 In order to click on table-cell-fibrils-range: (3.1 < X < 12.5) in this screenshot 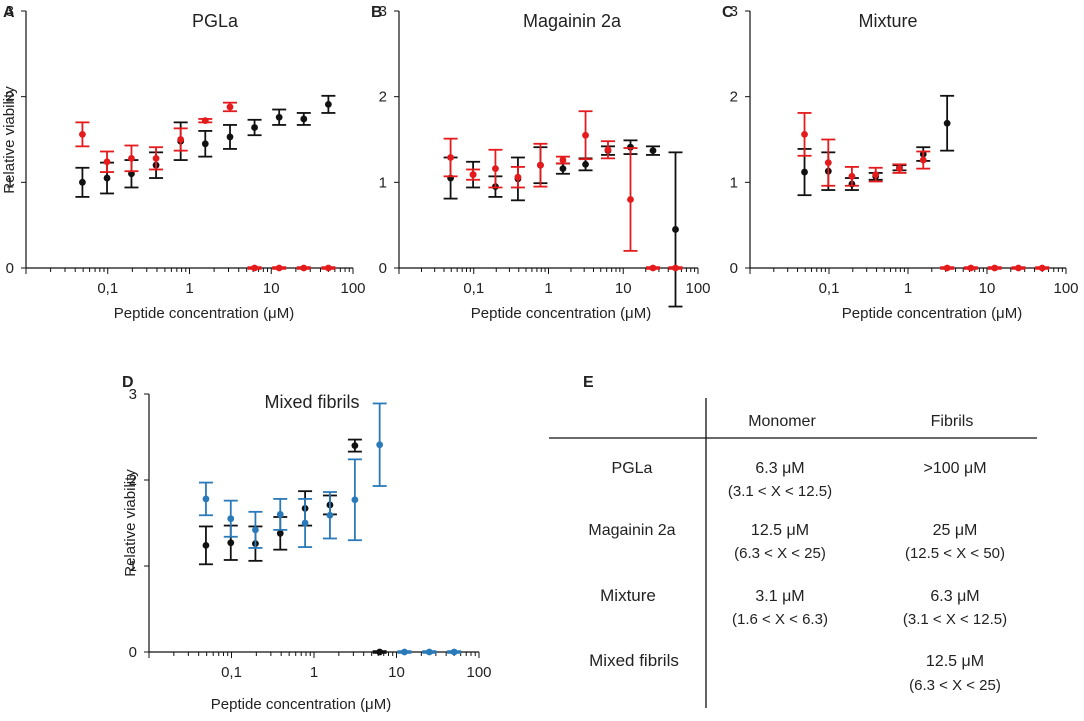, I will do `click(955, 619)`.